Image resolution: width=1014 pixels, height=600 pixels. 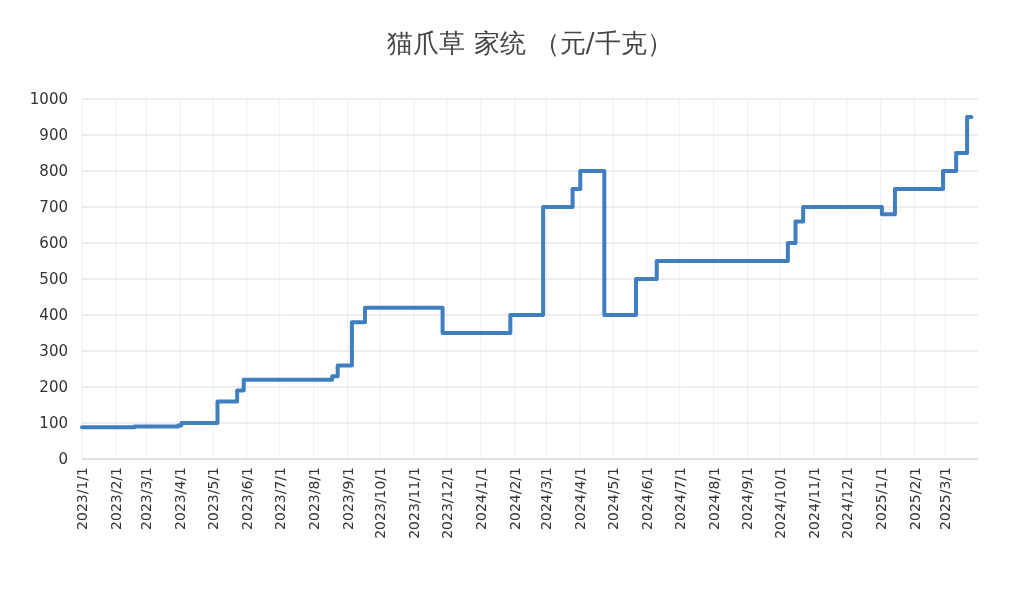 What do you see at coordinates (380, 503) in the screenshot?
I see `x-tick-label: 2023/10/1` at bounding box center [380, 503].